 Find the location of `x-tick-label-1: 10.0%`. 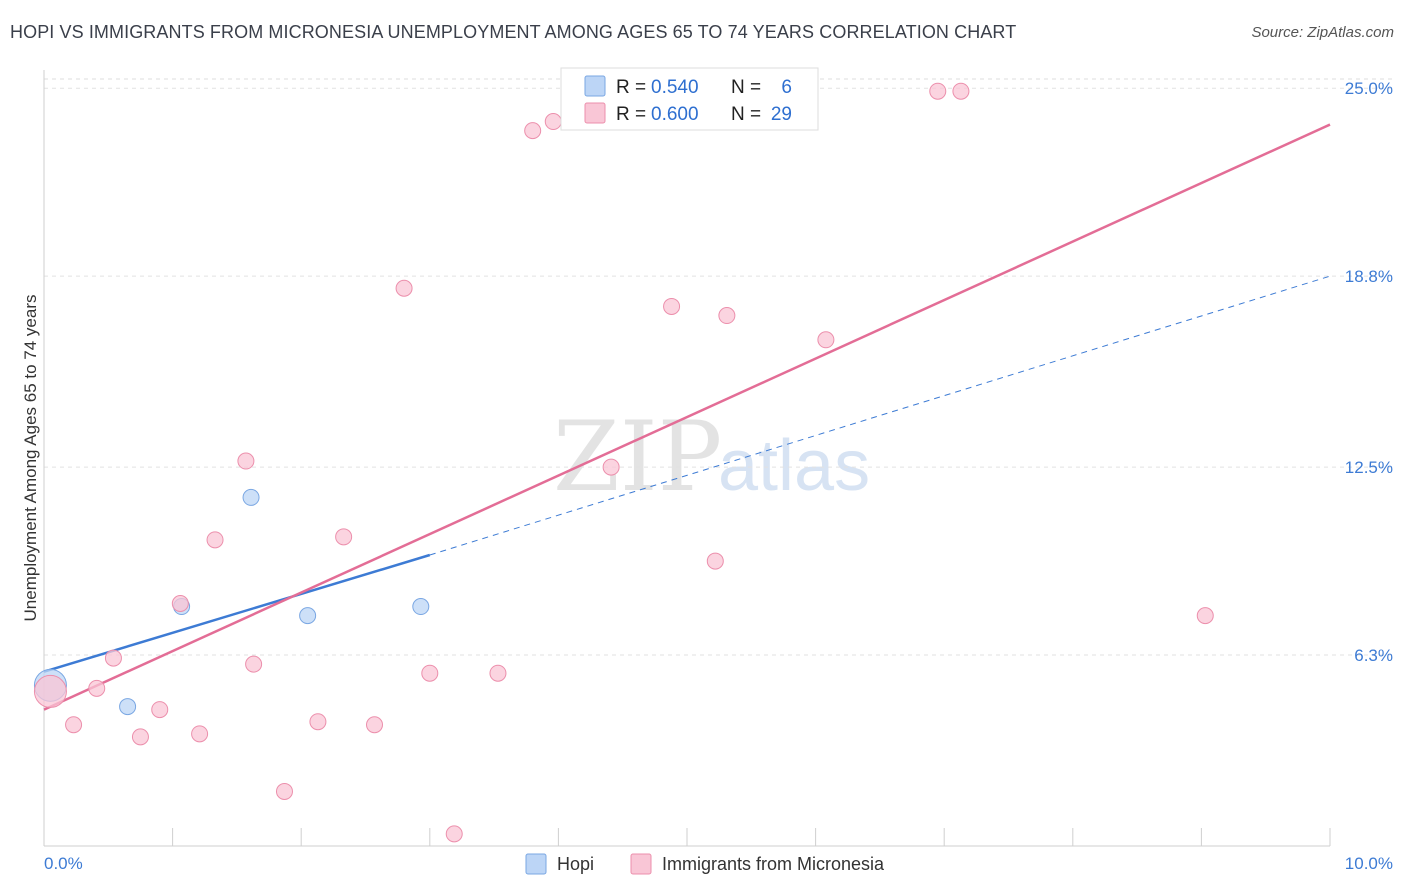

x-tick-label-1: 10.0% is located at coordinates (1369, 863).